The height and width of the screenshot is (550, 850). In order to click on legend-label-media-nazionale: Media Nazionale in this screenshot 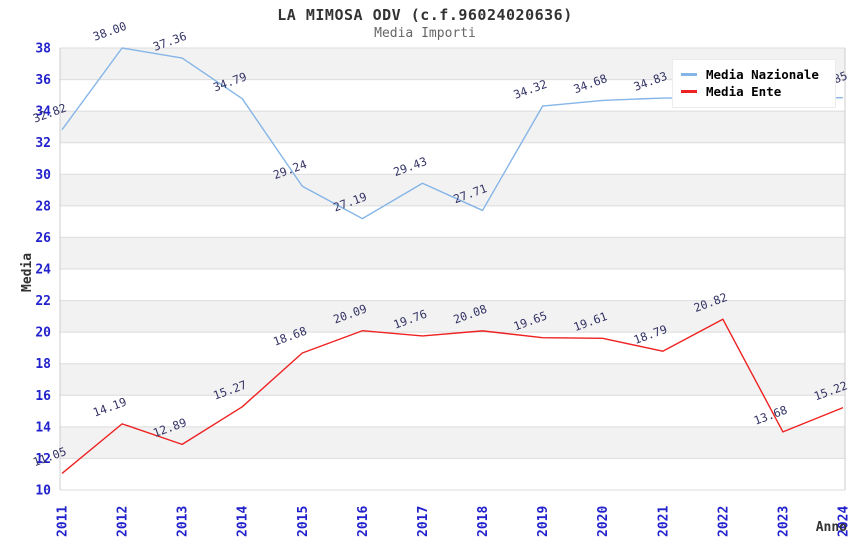, I will do `click(762, 74)`.